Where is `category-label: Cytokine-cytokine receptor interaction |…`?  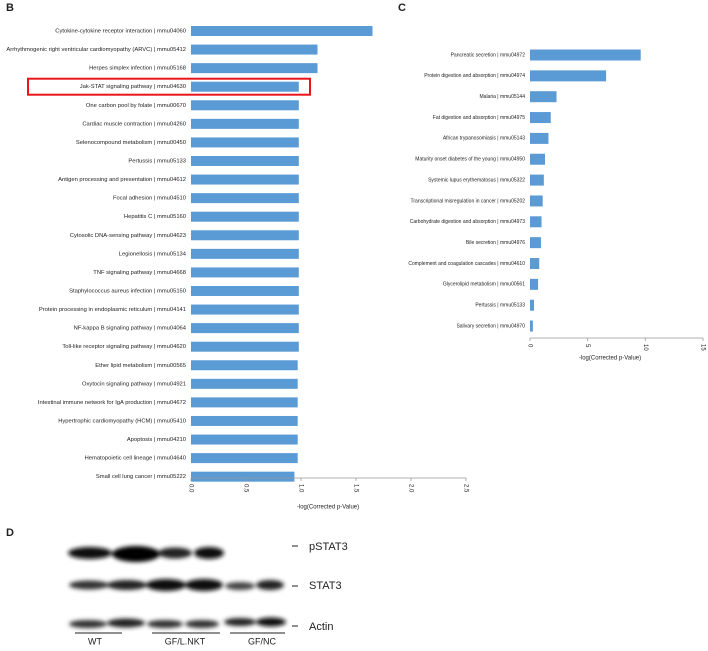
category-label: Cytokine-cytokine receptor interaction |… is located at coordinates (120, 32).